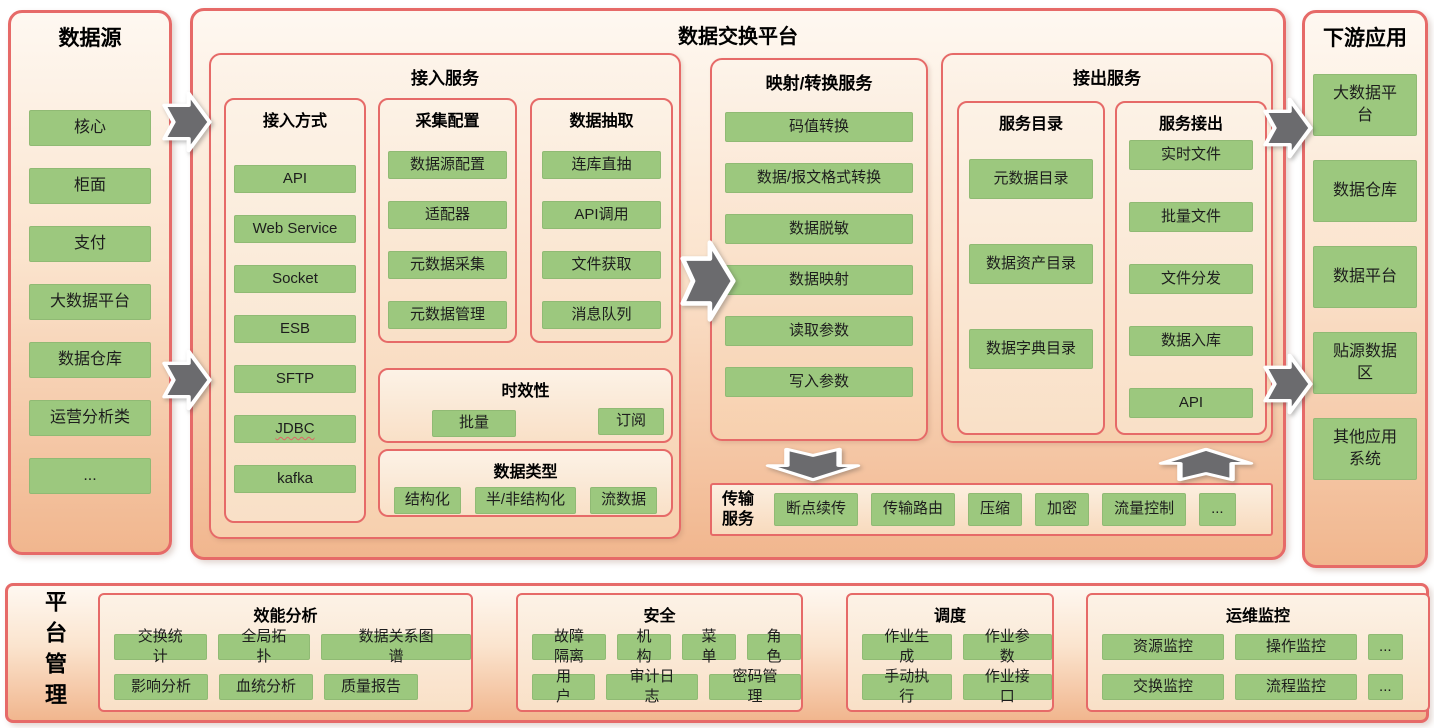  I want to click on monitoring-item: 操作监控, so click(1296, 647).